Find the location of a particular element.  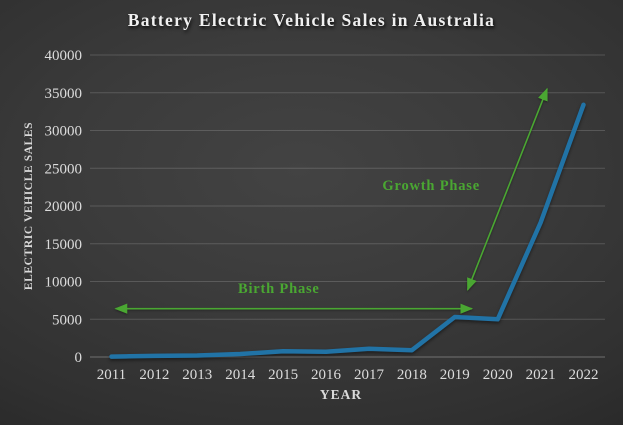

y-axis-tick-labels: 0 5000 10000 15000 20000 25000 30000 35000 40000 is located at coordinates (64, 207).